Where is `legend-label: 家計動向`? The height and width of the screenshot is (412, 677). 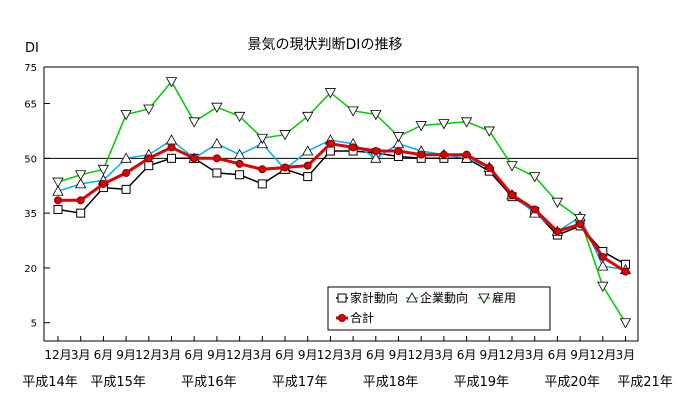 legend-label: 家計動向 is located at coordinates (374, 297).